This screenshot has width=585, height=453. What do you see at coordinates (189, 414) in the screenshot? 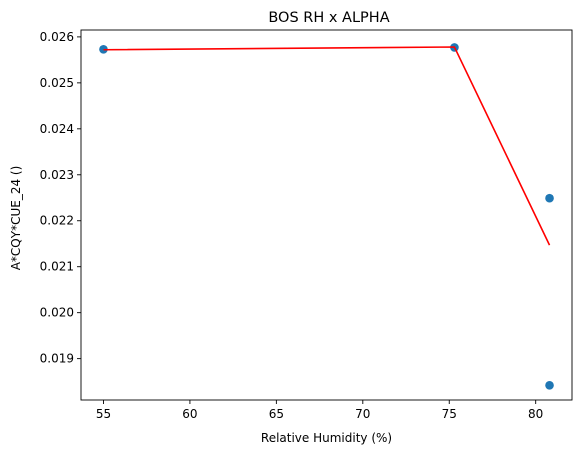
I see `x-tick-label: 60` at bounding box center [189, 414].